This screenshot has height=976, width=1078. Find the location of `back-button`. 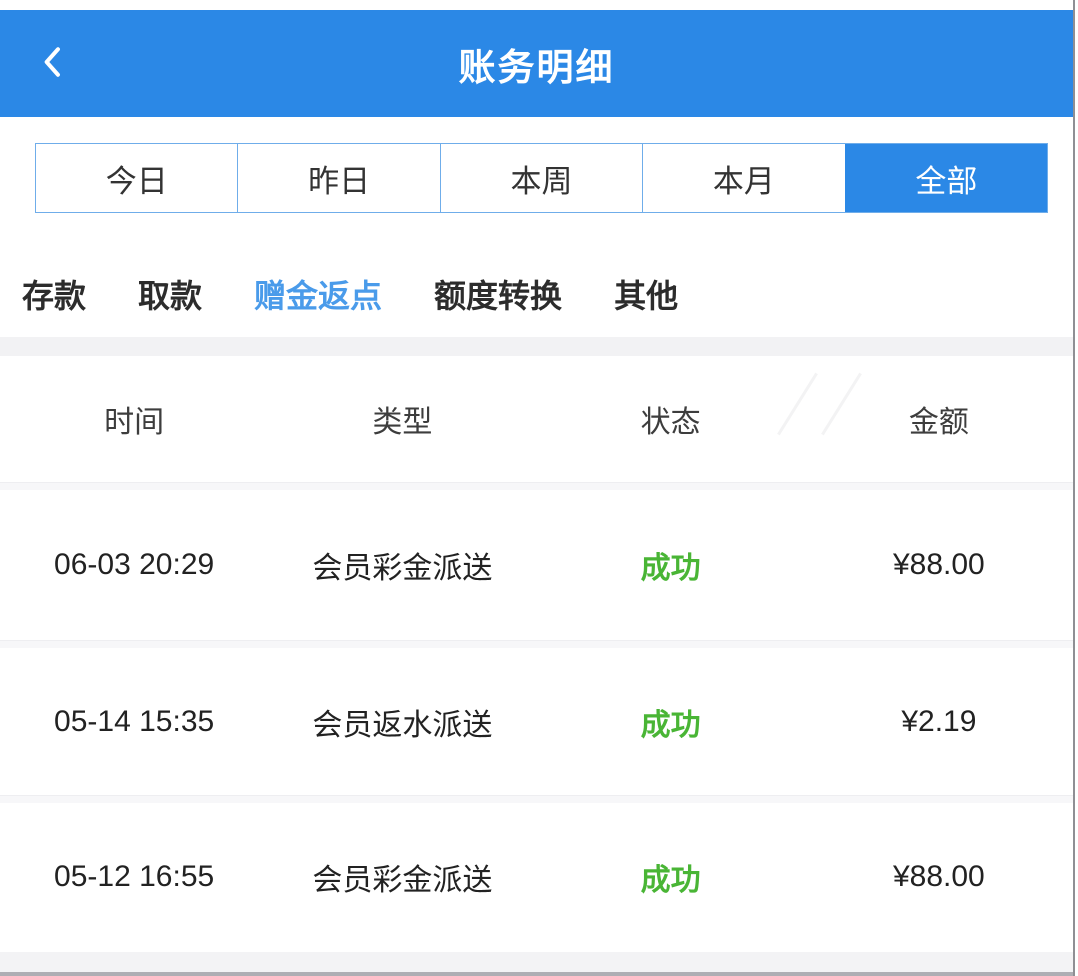

back-button is located at coordinates (53, 64).